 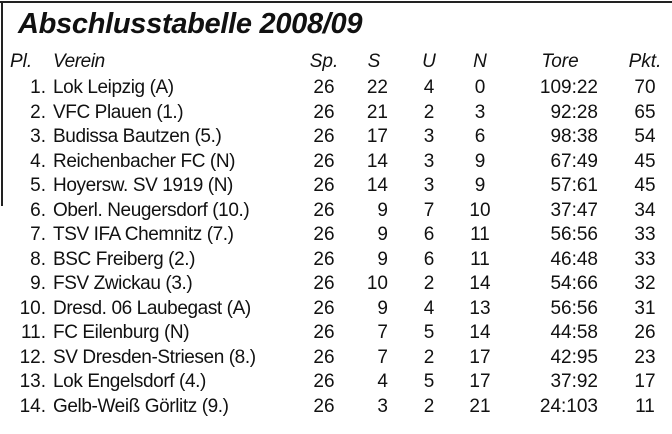 I want to click on cell-tore: 57:61, so click(x=574, y=185).